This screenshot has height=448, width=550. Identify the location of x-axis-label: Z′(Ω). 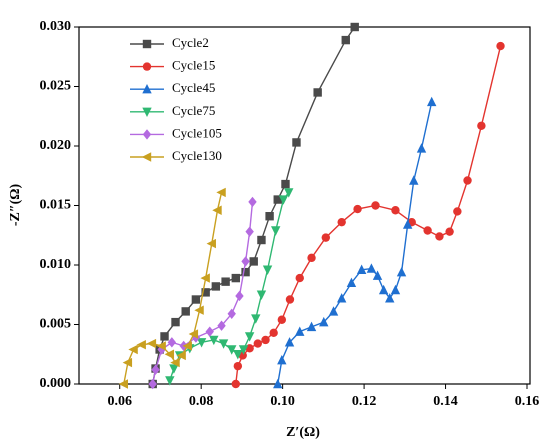
(303, 432).